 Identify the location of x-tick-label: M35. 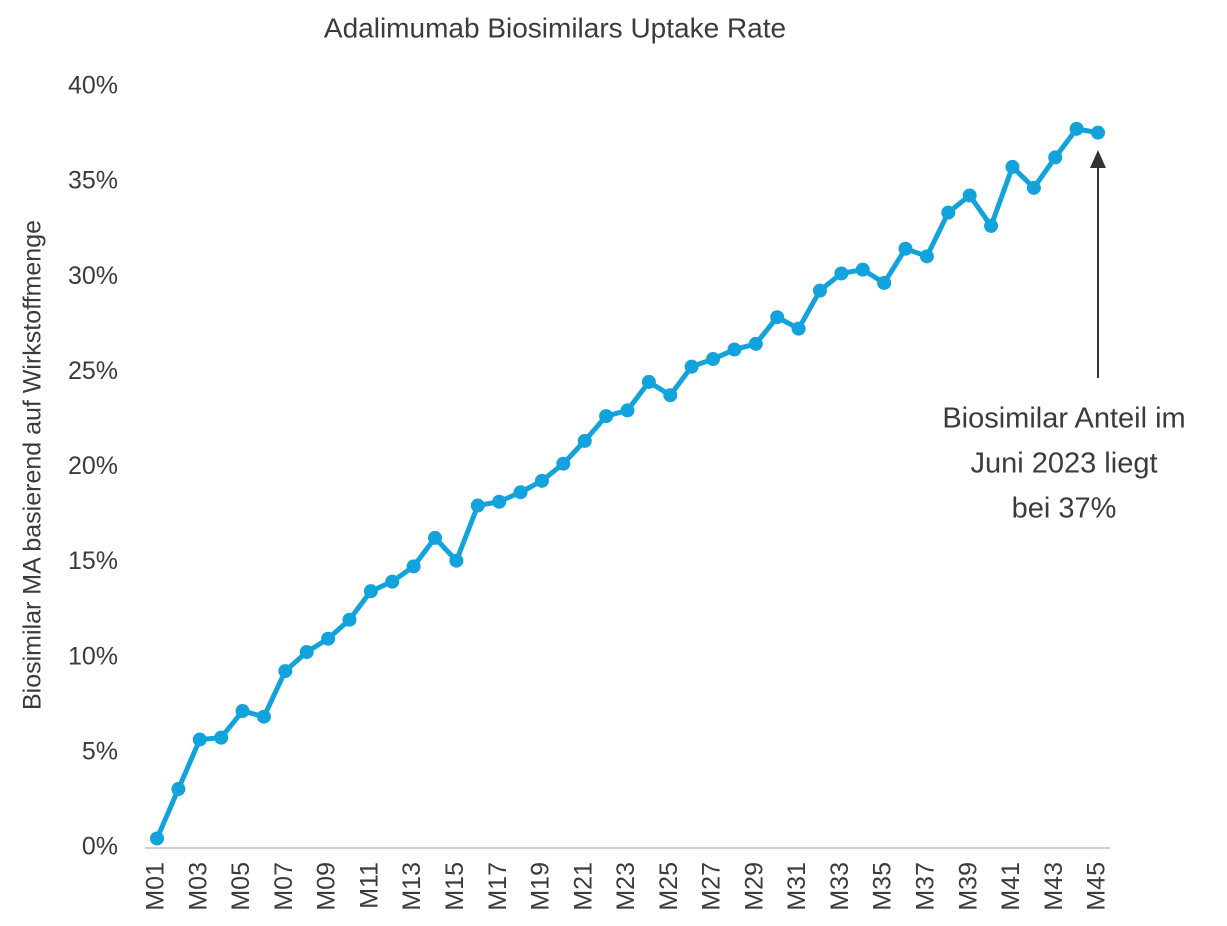
(883, 886).